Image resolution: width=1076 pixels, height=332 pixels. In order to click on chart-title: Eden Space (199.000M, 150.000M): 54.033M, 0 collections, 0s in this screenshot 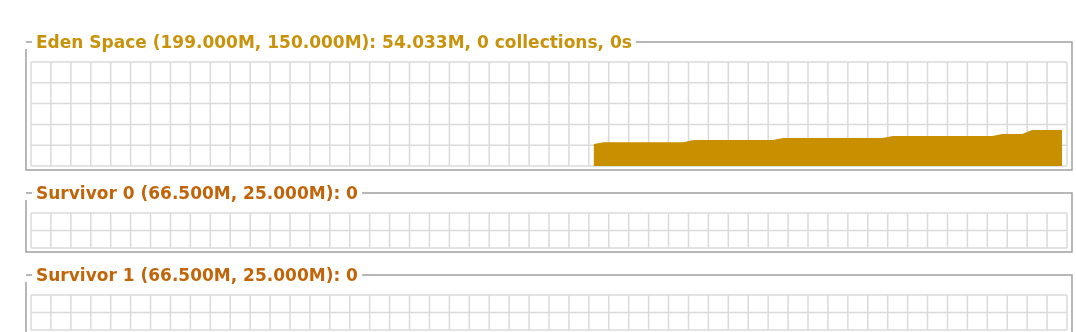, I will do `click(334, 42)`.